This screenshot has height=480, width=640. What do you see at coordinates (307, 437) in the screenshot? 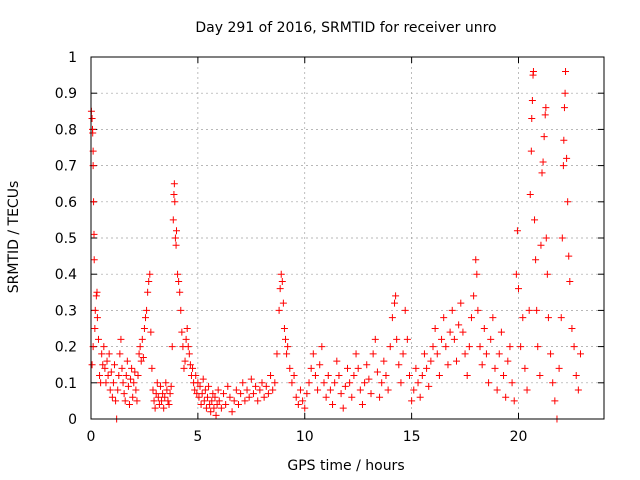
I see `x-tick-labels: 0 5 10 15 20` at bounding box center [307, 437].